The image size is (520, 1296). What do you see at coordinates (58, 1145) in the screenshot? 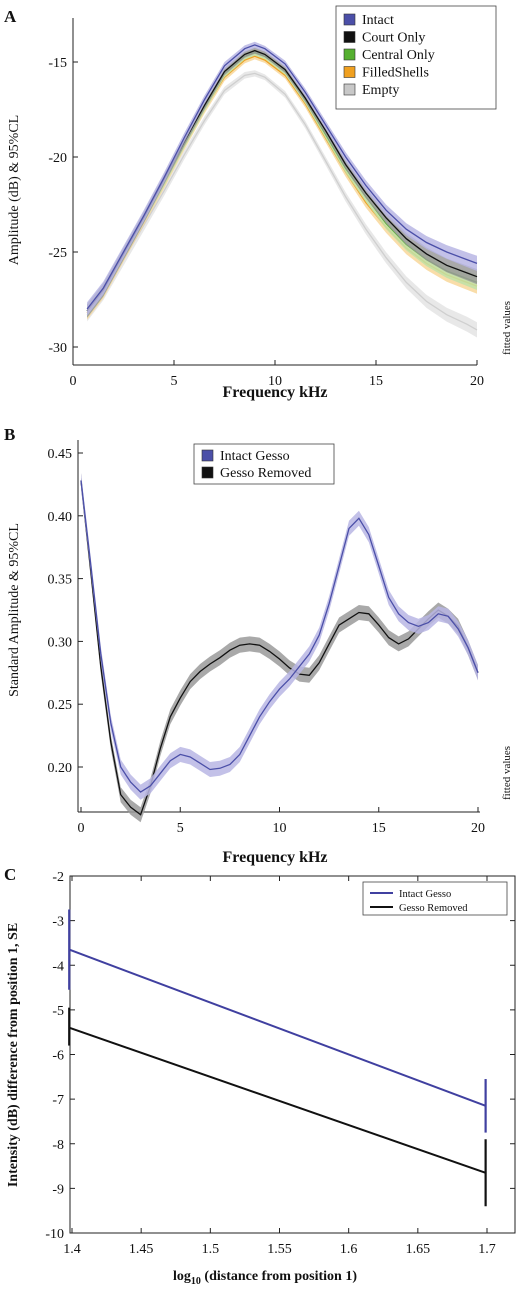
I see `y-tick-label: -8` at bounding box center [58, 1145].